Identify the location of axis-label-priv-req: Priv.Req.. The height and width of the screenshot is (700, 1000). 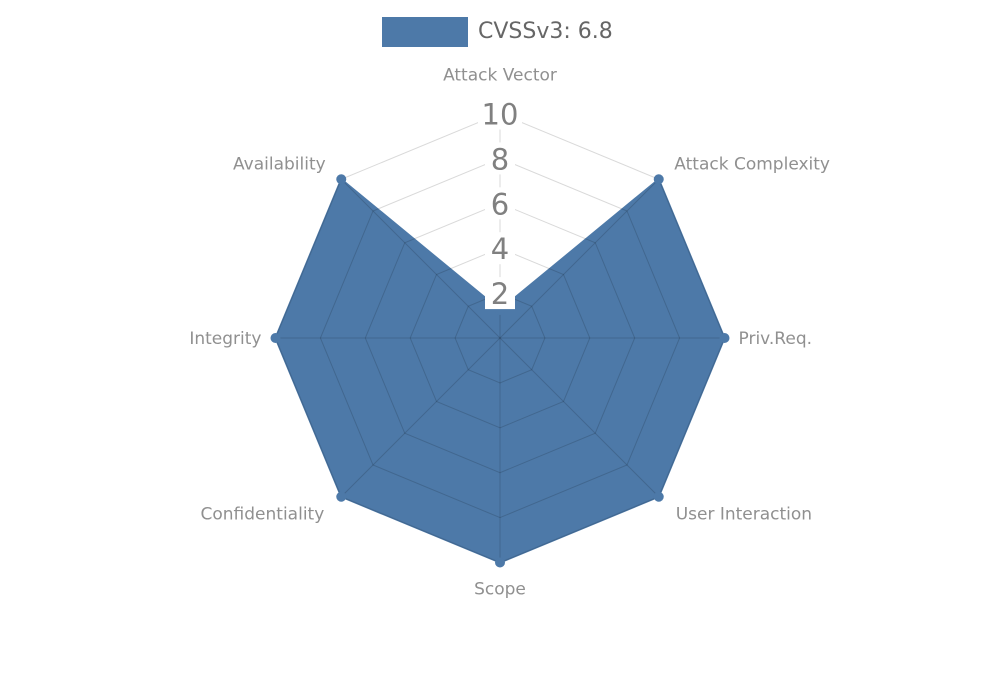
(776, 339).